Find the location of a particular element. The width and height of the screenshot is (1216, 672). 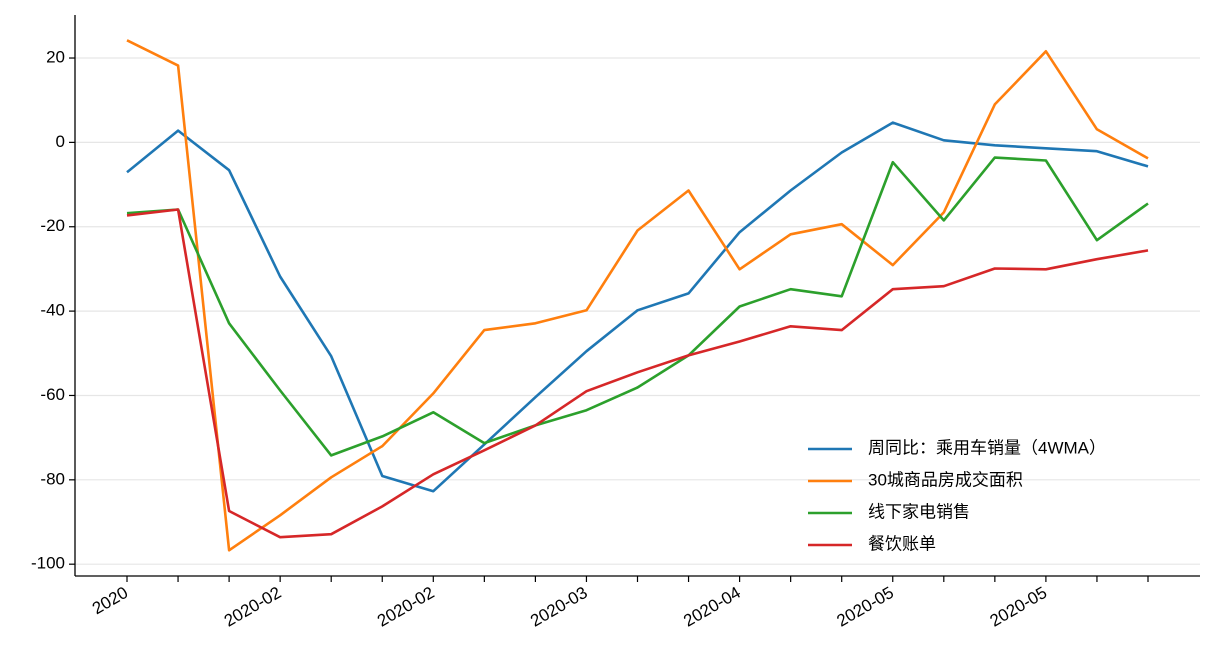

y-tick-label: 0 is located at coordinates (60, 141).